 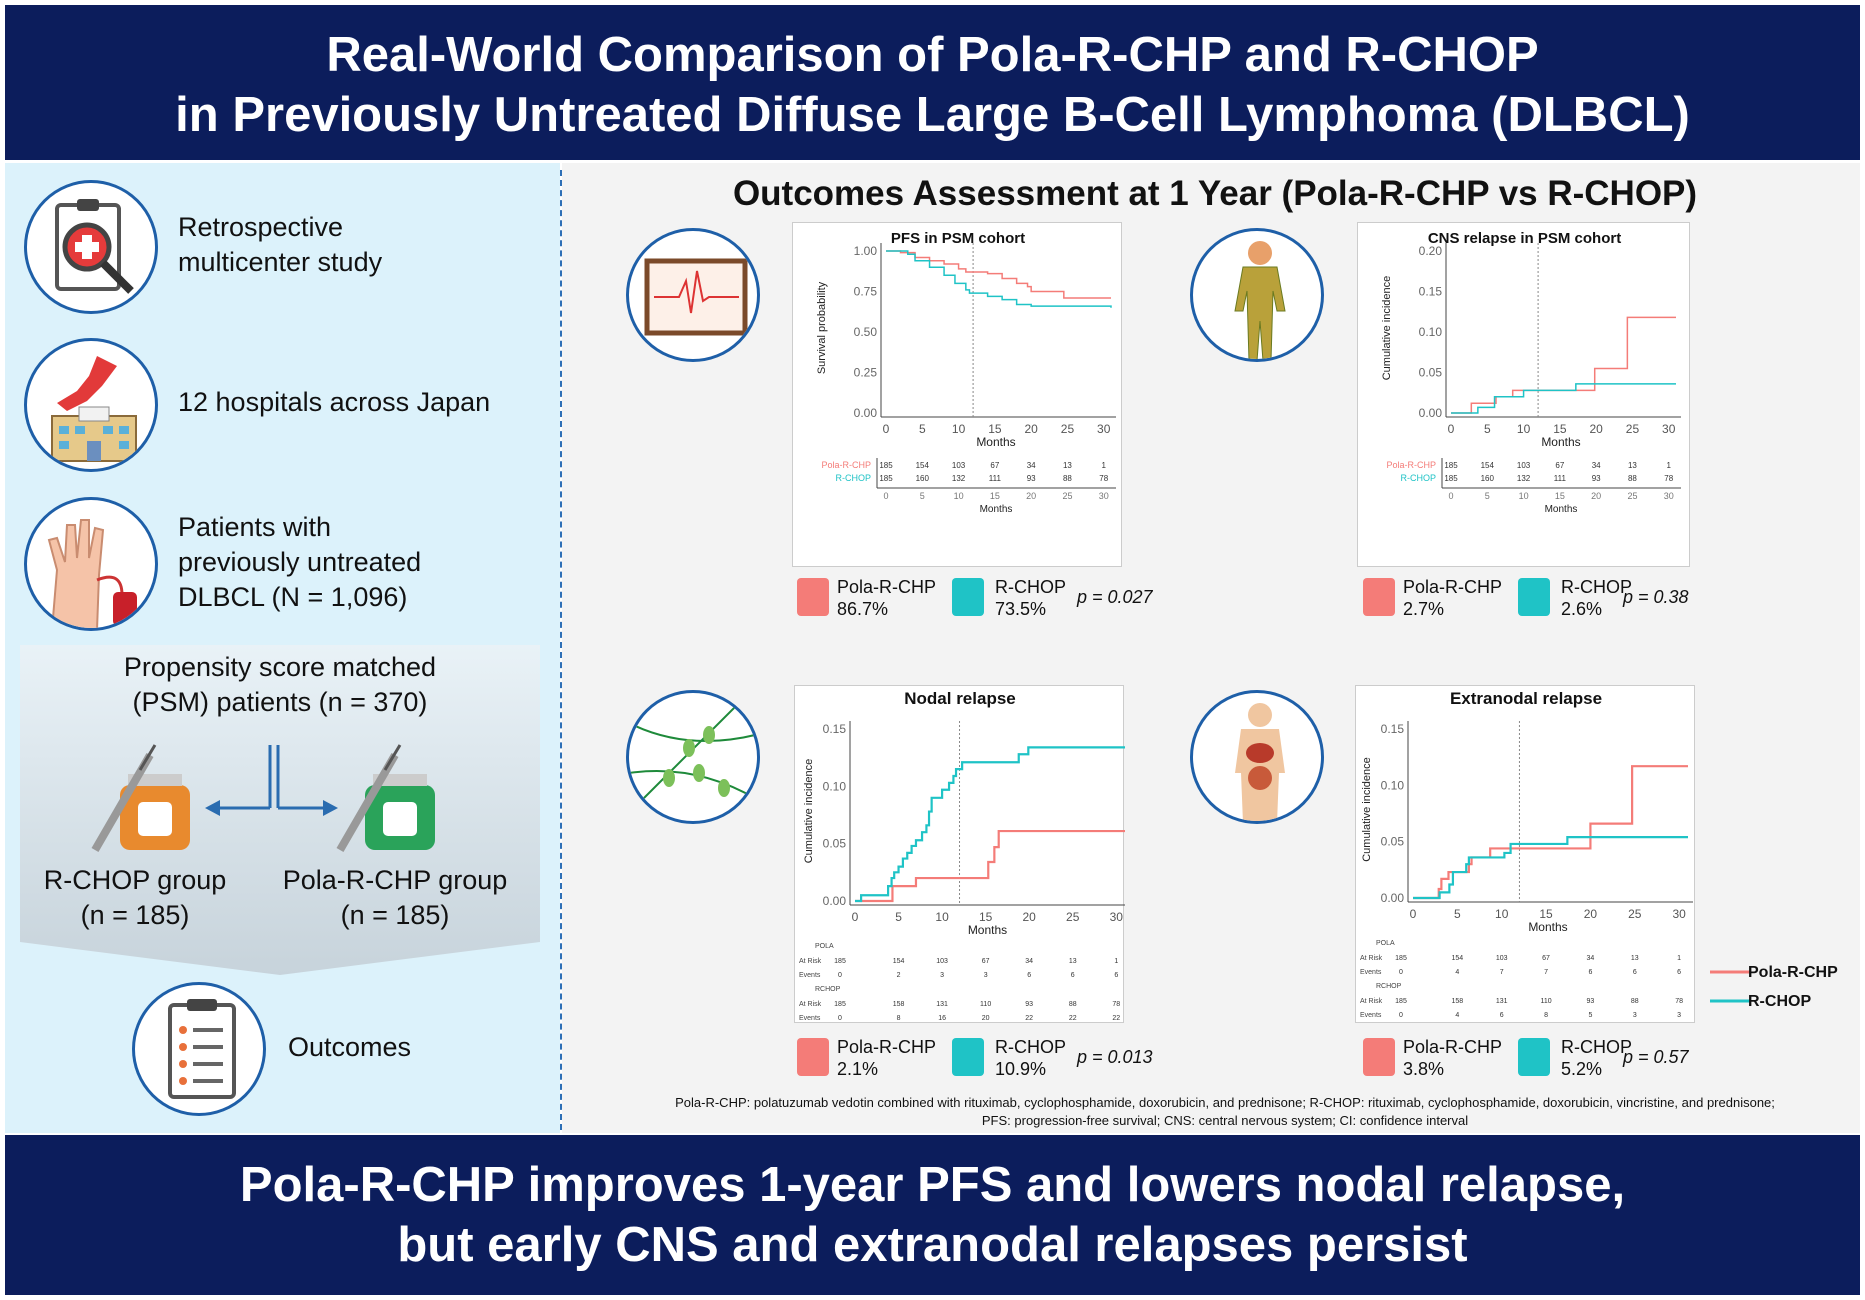 I want to click on pola-group-label: Pola-R-CHP group (n = 185), so click(x=395, y=898).